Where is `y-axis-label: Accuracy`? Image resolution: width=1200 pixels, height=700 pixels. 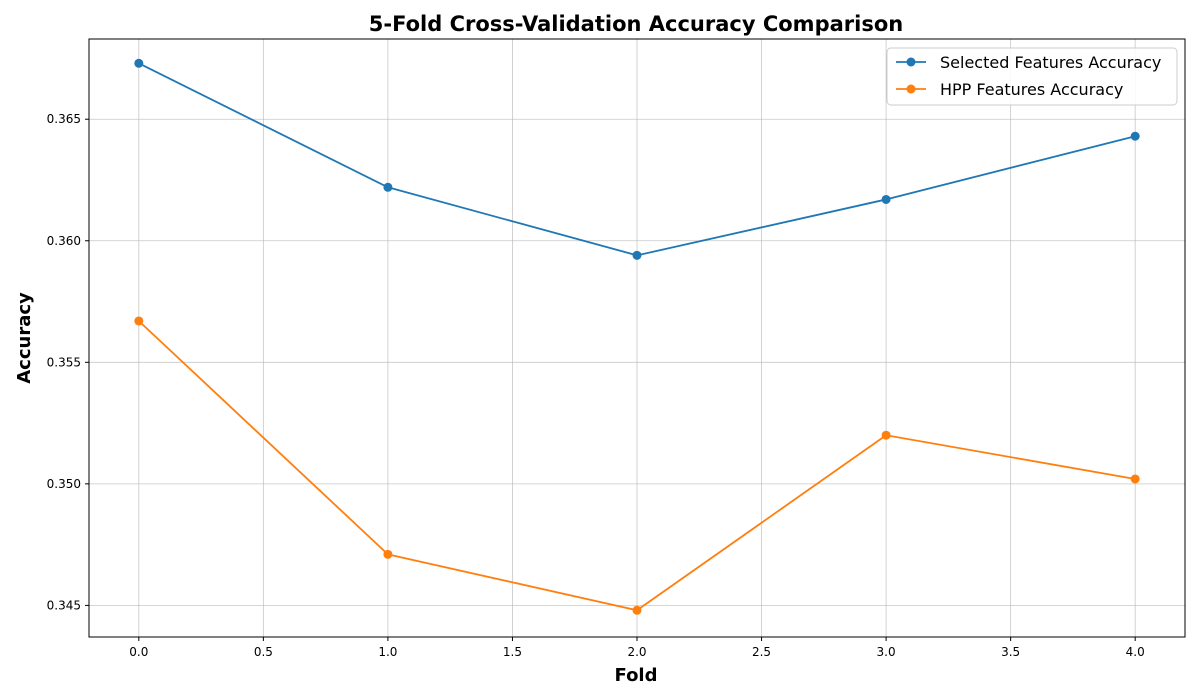 y-axis-label: Accuracy is located at coordinates (24, 338).